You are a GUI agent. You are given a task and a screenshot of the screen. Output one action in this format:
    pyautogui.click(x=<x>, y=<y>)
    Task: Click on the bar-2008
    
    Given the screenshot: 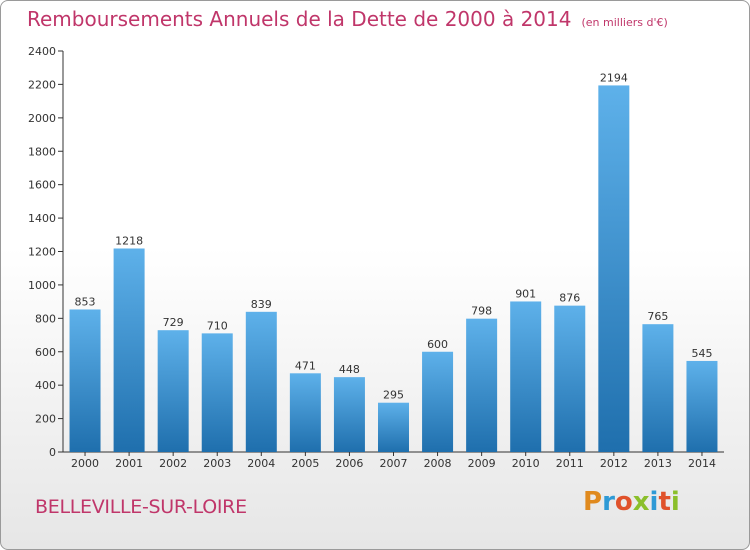 What is the action you would take?
    pyautogui.click(x=438, y=401)
    